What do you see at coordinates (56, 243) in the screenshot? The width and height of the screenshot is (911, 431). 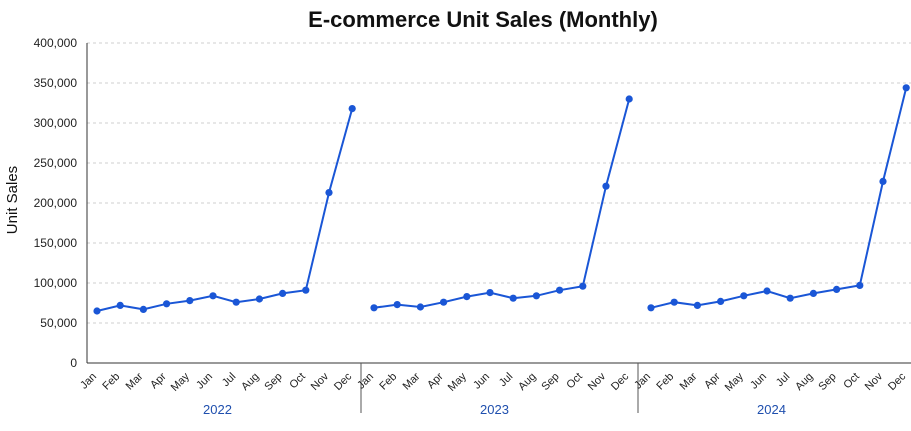 I see `y-tick-label: 150,000` at bounding box center [56, 243].